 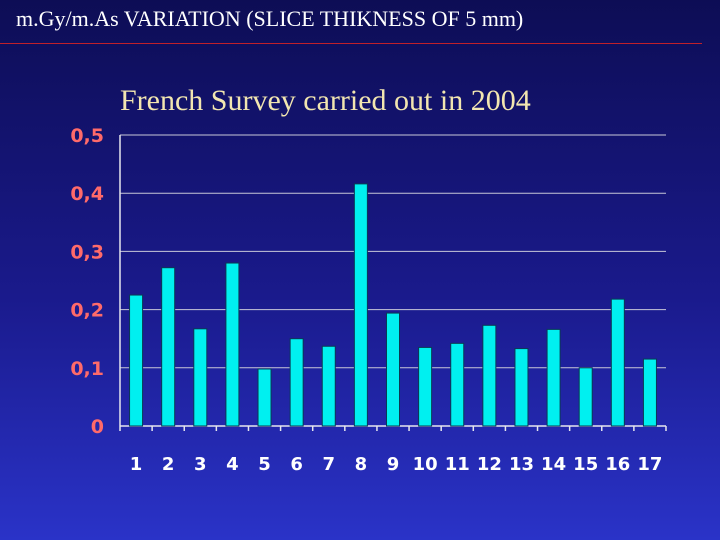 What do you see at coordinates (617, 464) in the screenshot?
I see `x-tick-label: 16` at bounding box center [617, 464].